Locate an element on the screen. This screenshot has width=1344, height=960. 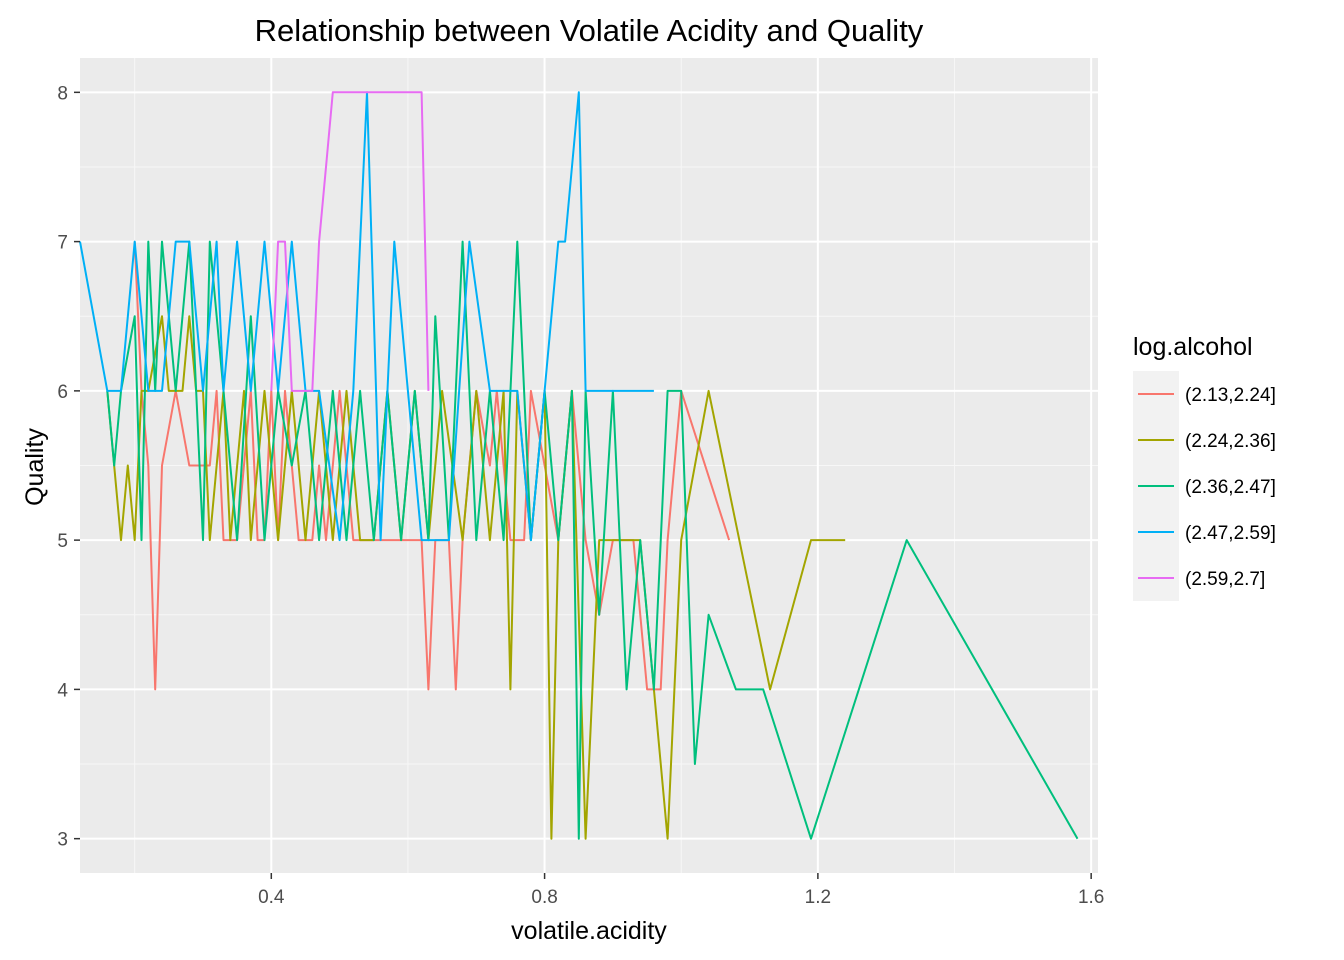
legend-title: log.alcohol is located at coordinates (1193, 347).